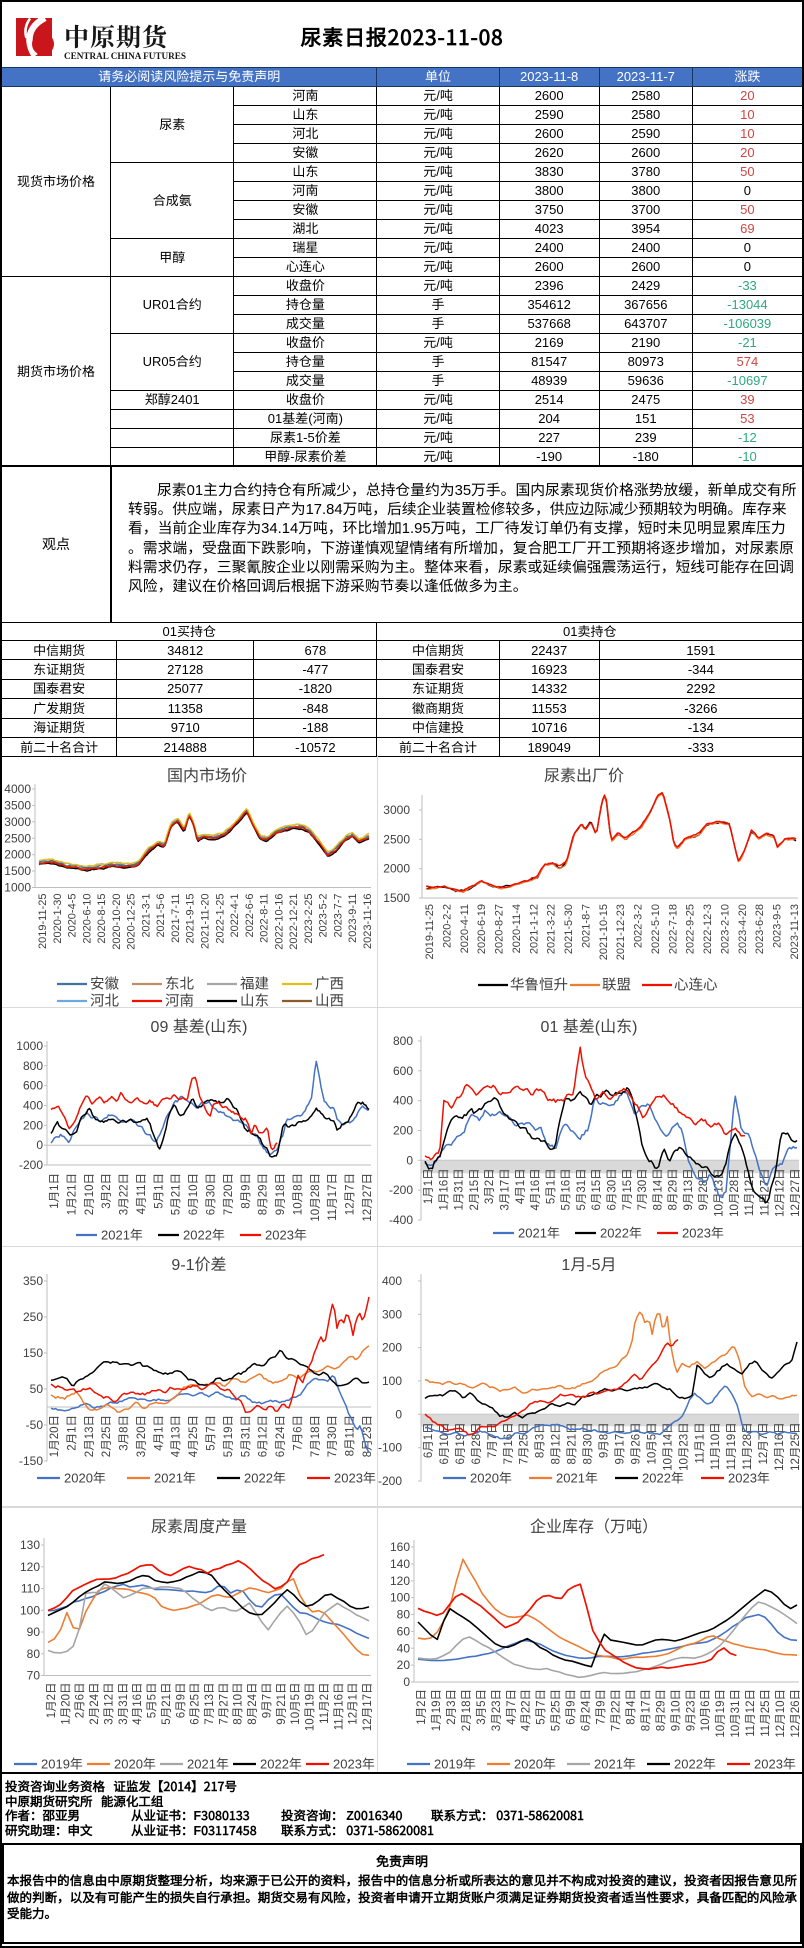 The height and width of the screenshot is (1948, 804). What do you see at coordinates (705, 1710) in the screenshot?
I see `svg-text: 10月6日` at bounding box center [705, 1710].